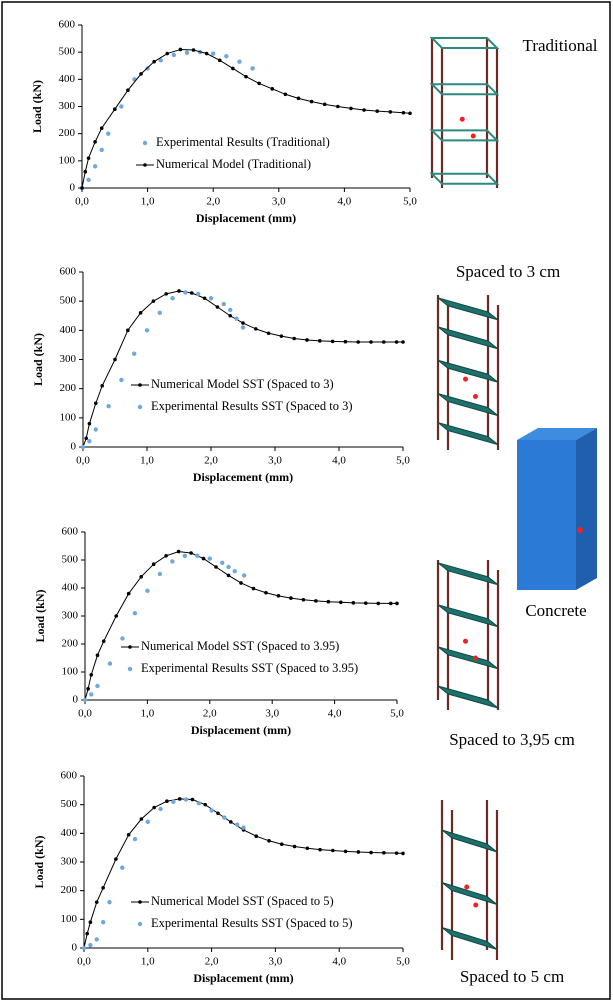 This screenshot has width=613, height=1002. What do you see at coordinates (240, 646) in the screenshot?
I see `legend-label: Numerical Model SST (Spaced to 3.95)` at bounding box center [240, 646].